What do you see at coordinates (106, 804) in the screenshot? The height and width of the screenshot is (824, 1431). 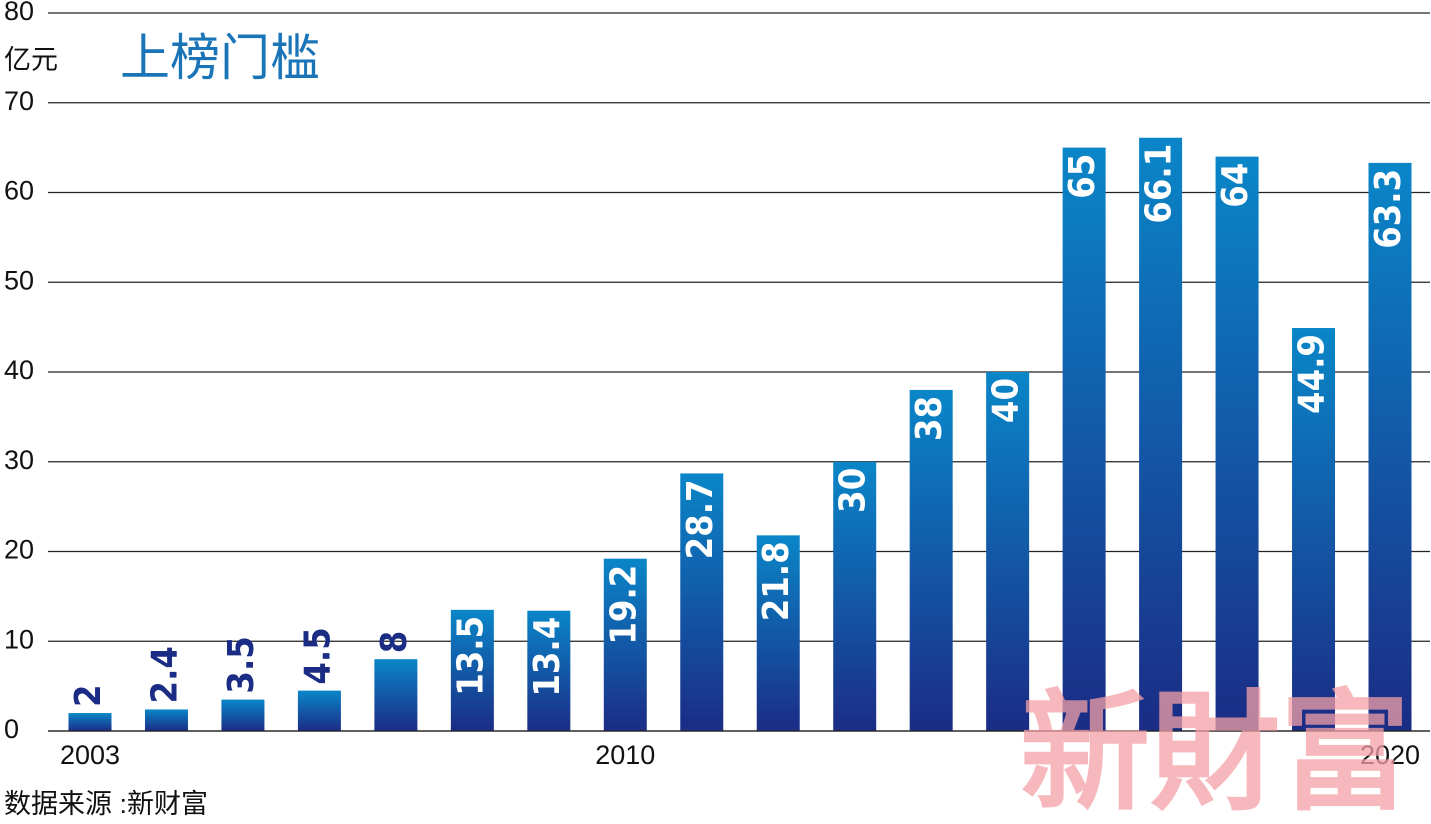 I see `source: 数据来源 :新财富` at bounding box center [106, 804].